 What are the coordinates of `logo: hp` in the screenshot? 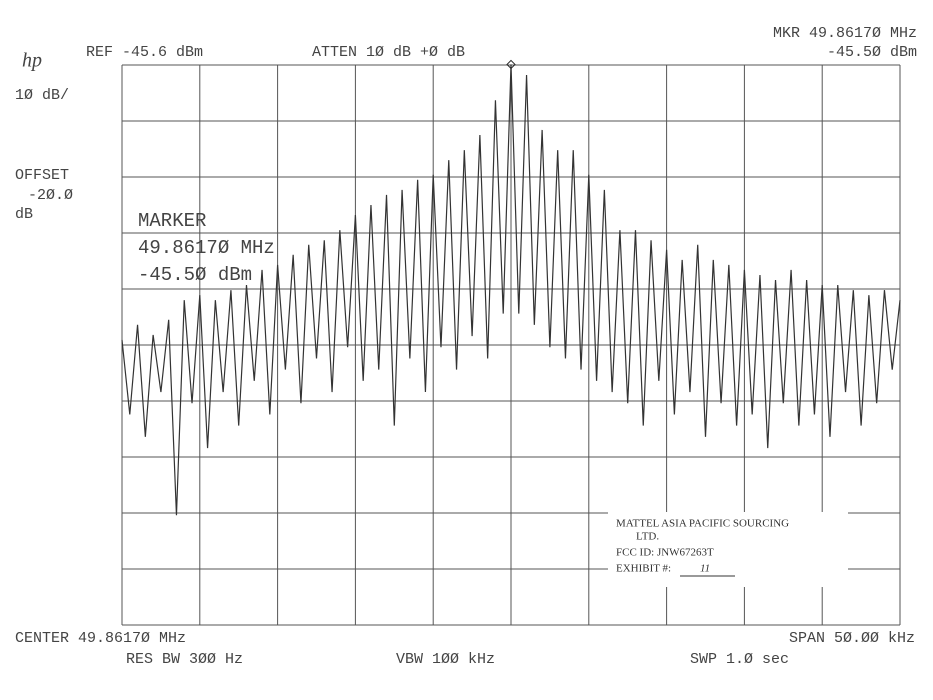 It's located at (32, 61).